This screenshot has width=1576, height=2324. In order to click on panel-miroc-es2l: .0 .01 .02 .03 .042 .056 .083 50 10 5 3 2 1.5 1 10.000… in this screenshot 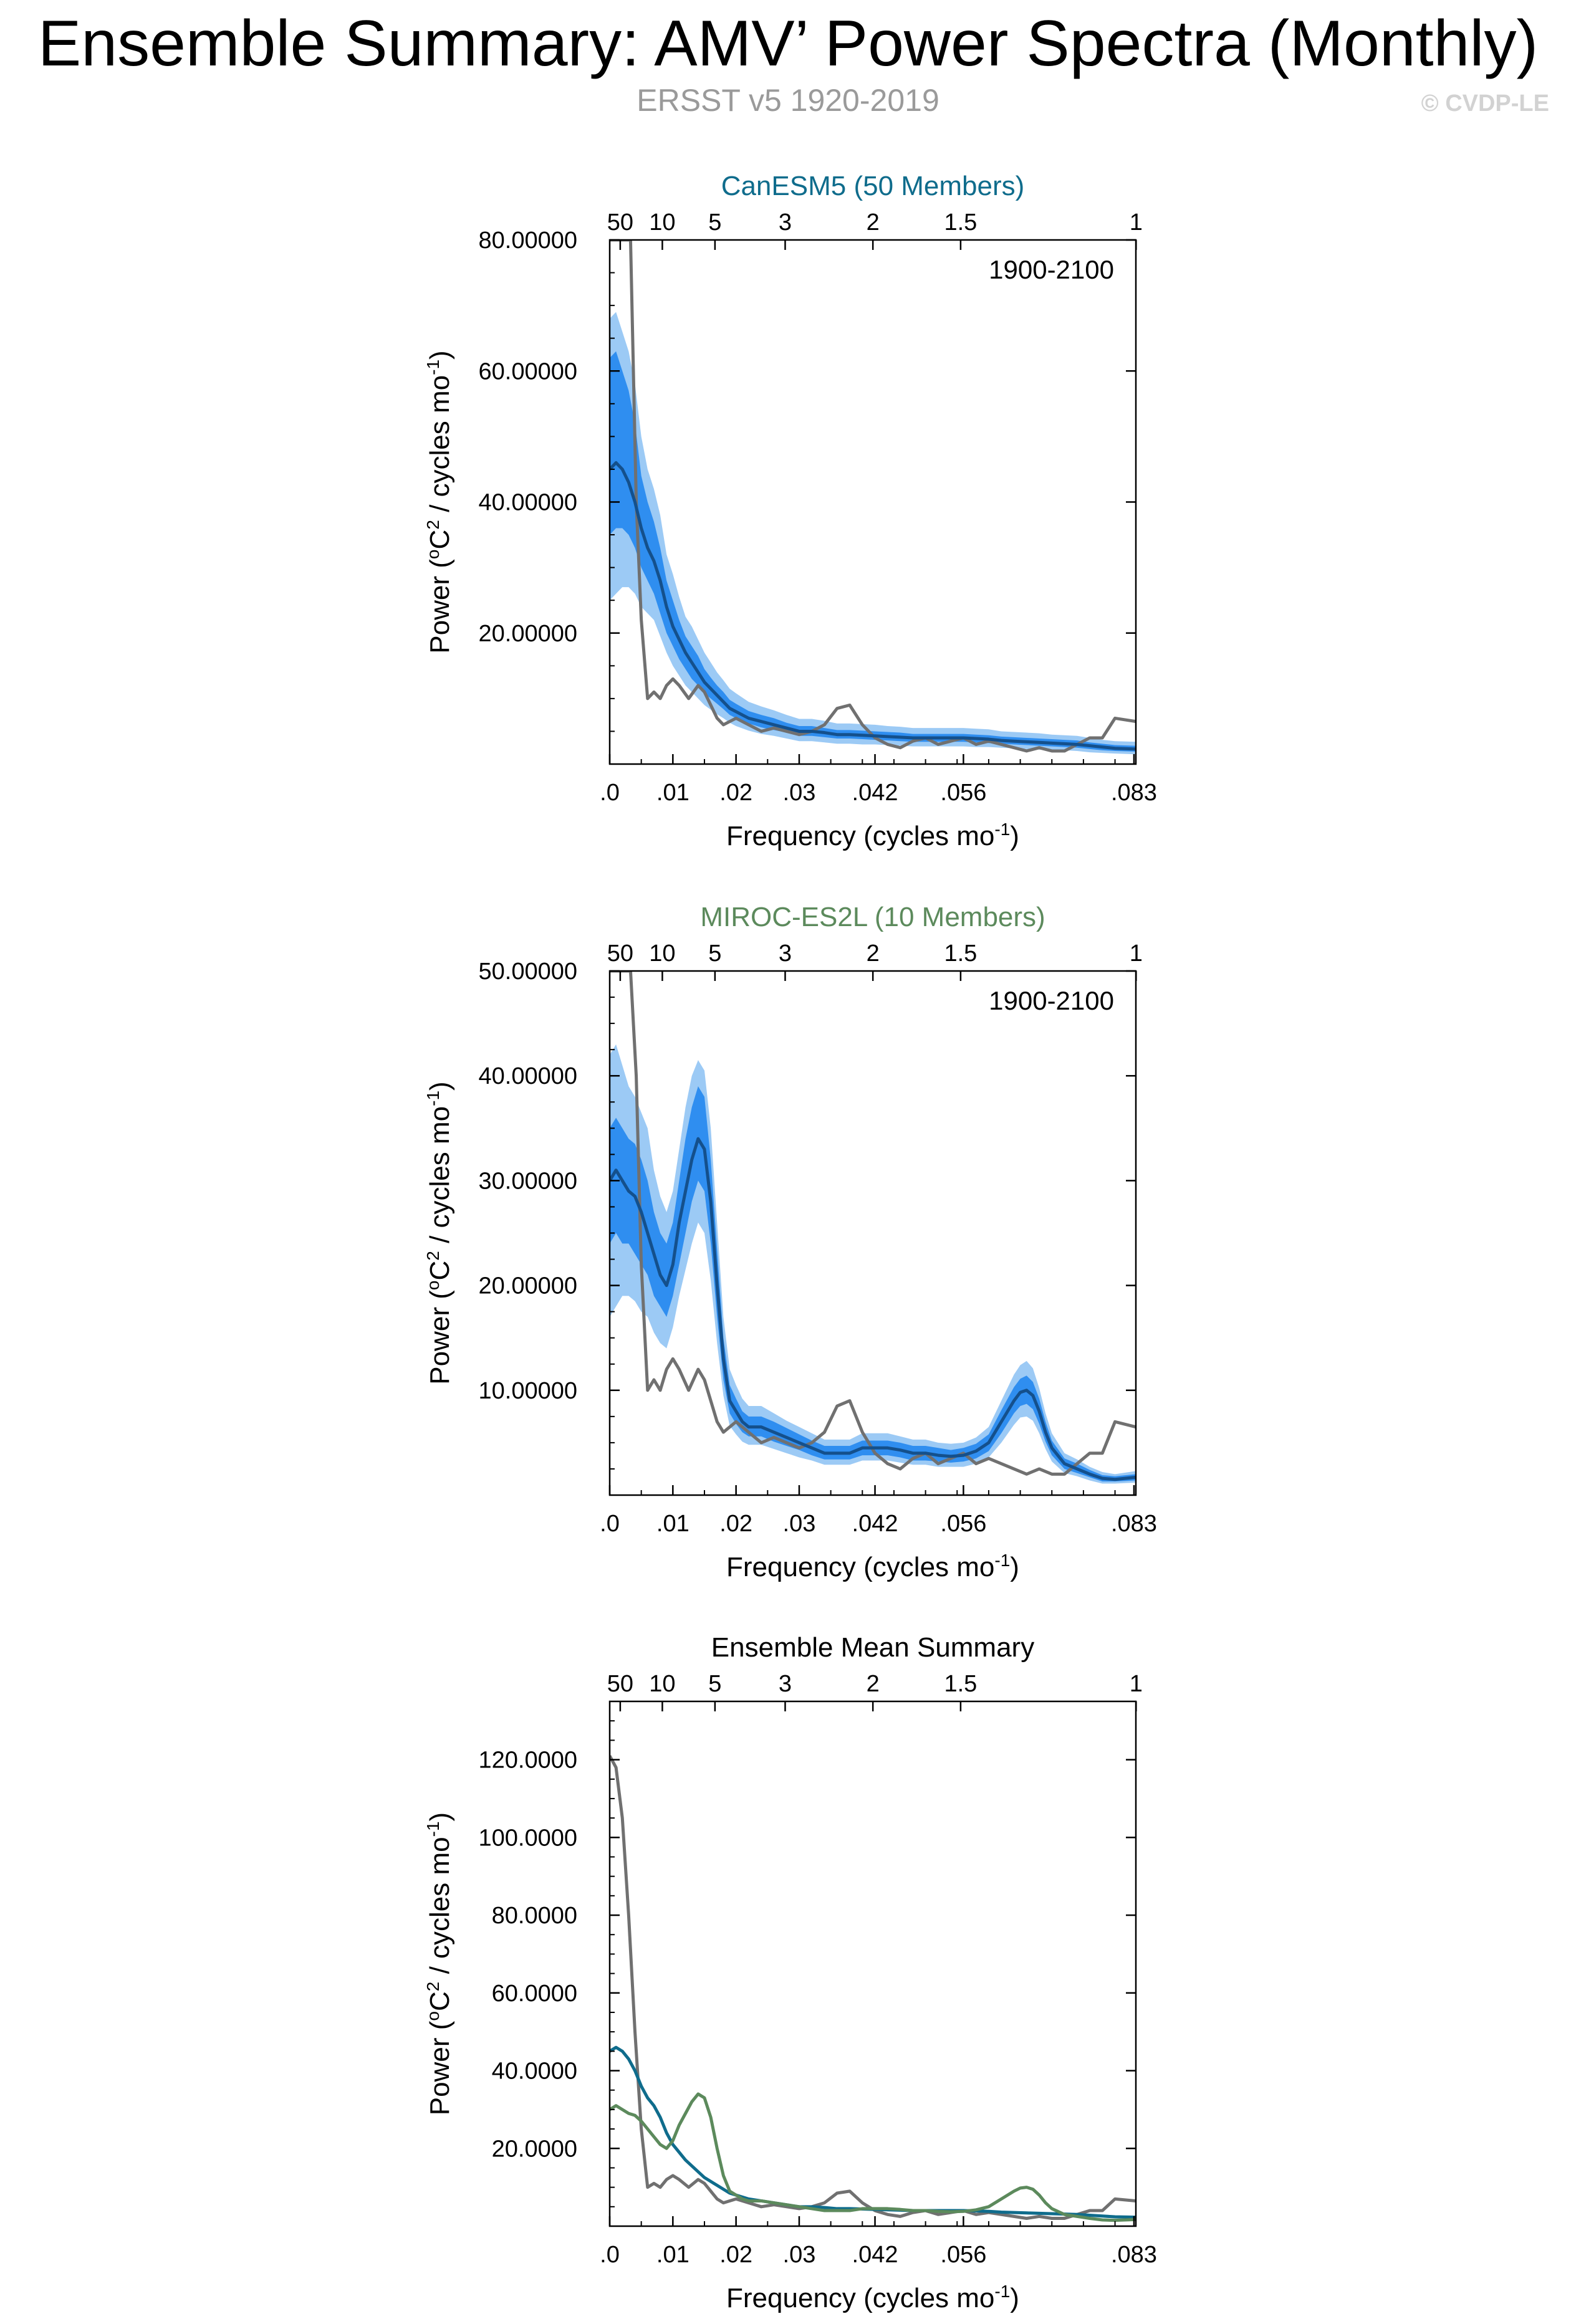, I will do `click(790, 1242)`.